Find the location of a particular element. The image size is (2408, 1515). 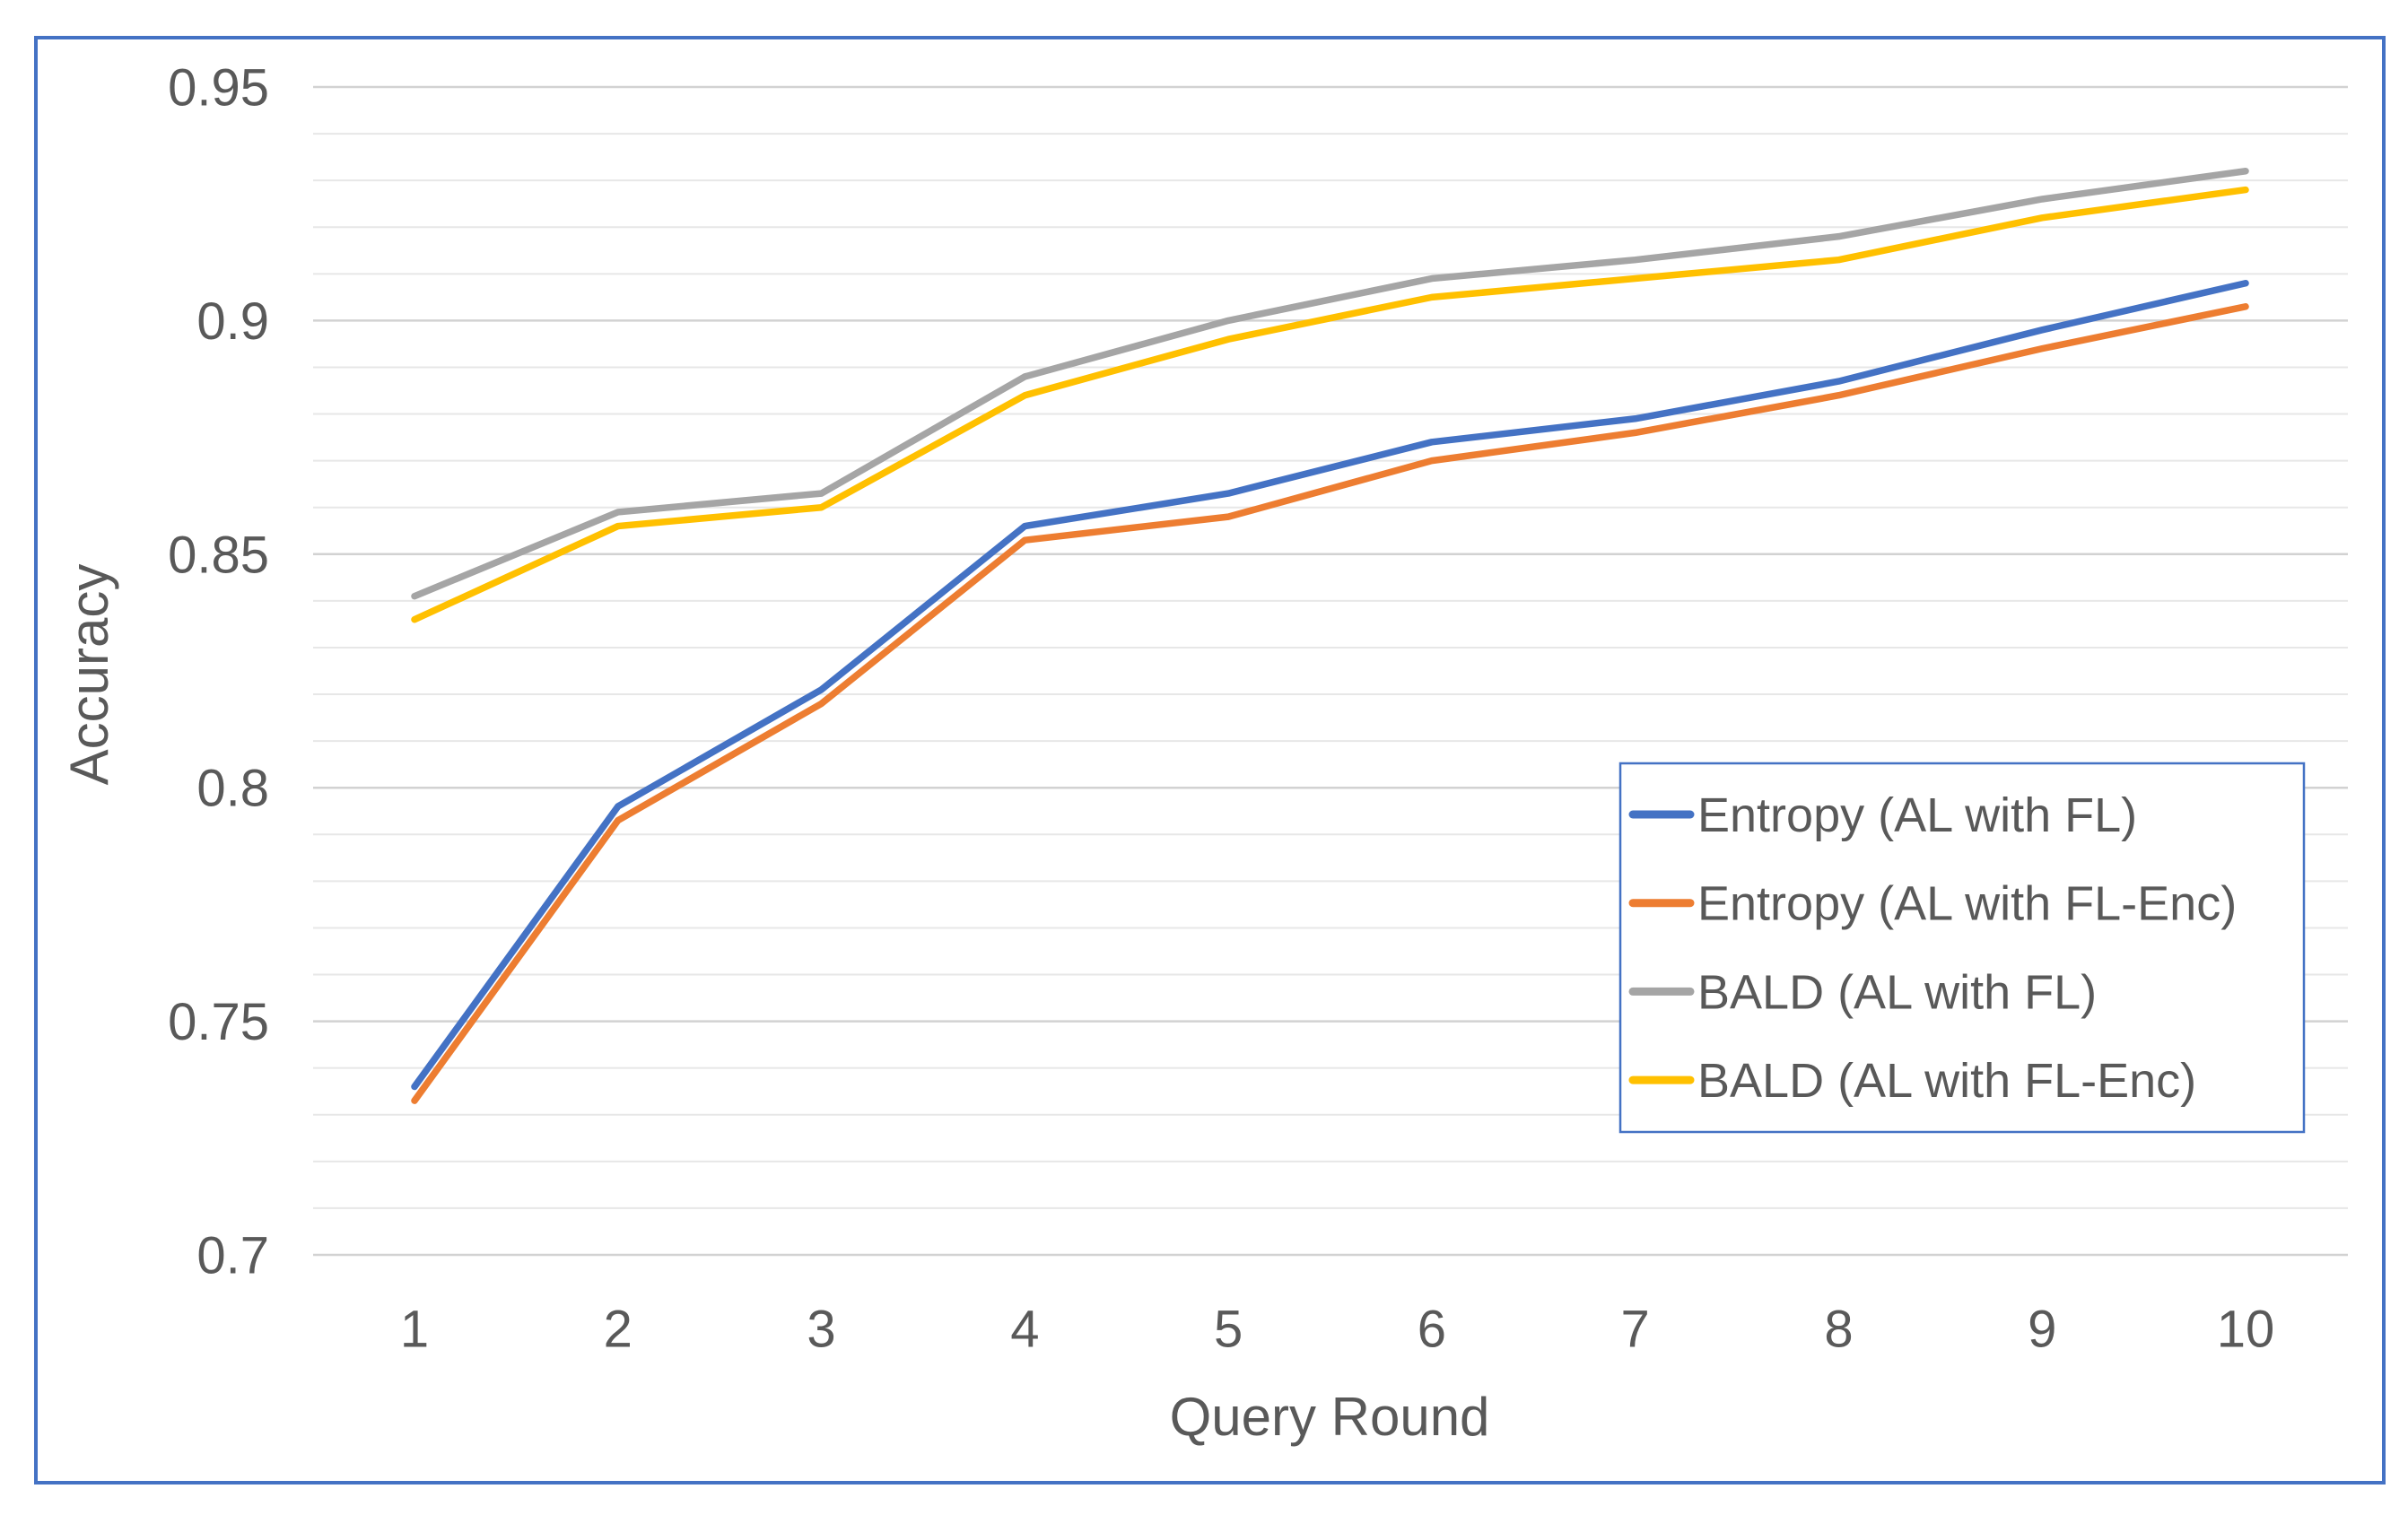

x-tick-label: 7 is located at coordinates (1635, 1330).